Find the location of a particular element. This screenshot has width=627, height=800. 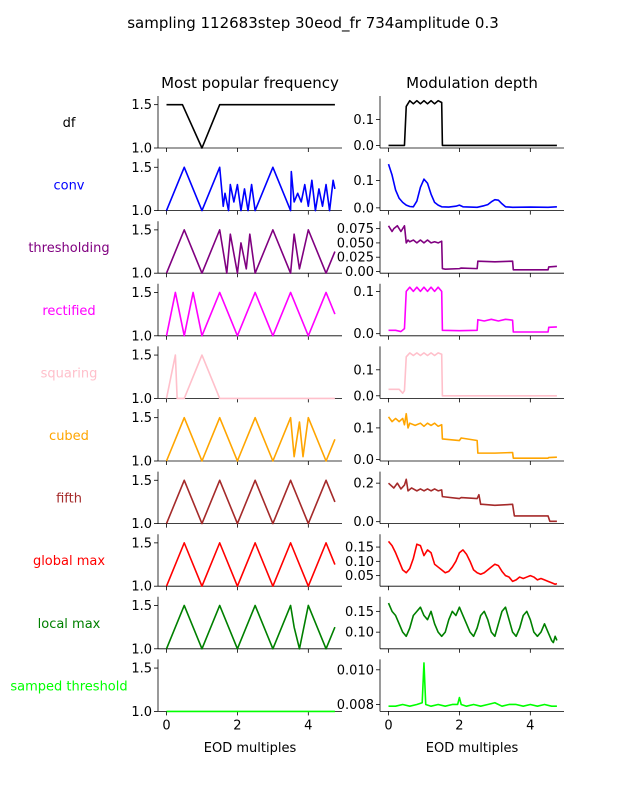

series-line-fifth-modulation is located at coordinates (472, 500).